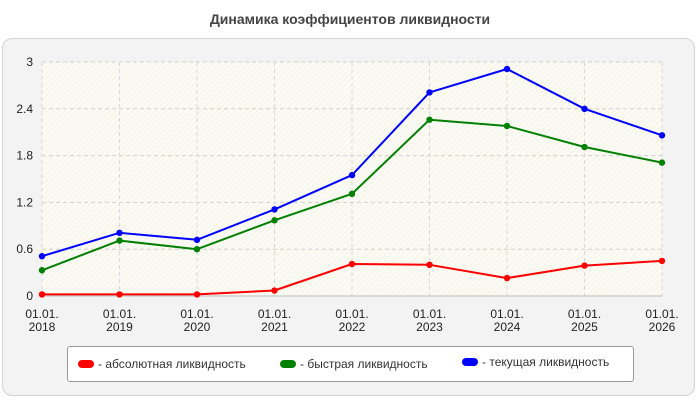 The image size is (700, 400). What do you see at coordinates (29, 296) in the screenshot?
I see `y-tick-label: 0` at bounding box center [29, 296].